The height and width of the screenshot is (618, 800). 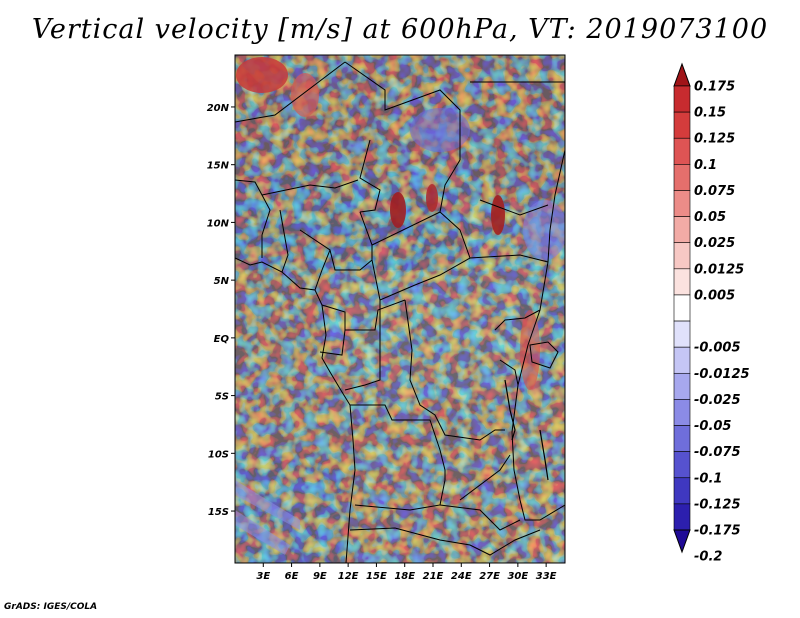 I want to click on lat-tick-label: 5S, so click(x=222, y=397).